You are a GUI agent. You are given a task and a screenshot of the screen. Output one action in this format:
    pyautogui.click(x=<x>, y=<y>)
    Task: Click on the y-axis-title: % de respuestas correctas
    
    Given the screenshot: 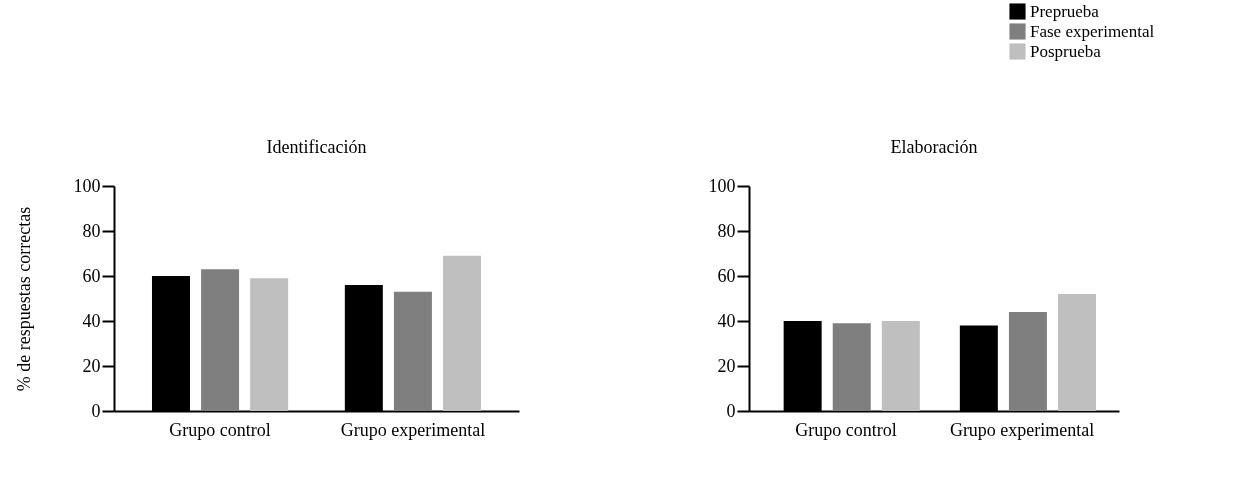 What is the action you would take?
    pyautogui.click(x=23, y=299)
    